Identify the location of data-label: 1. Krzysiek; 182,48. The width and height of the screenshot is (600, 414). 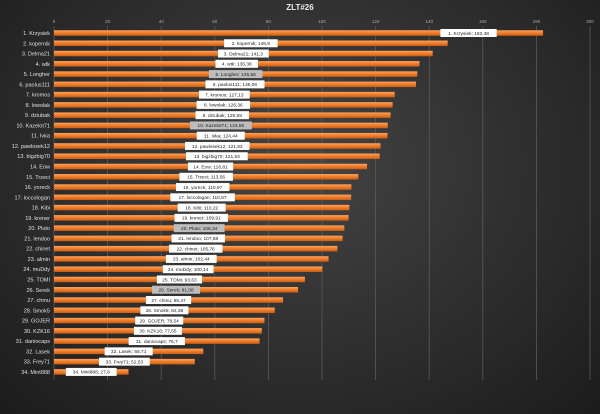
(468, 34).